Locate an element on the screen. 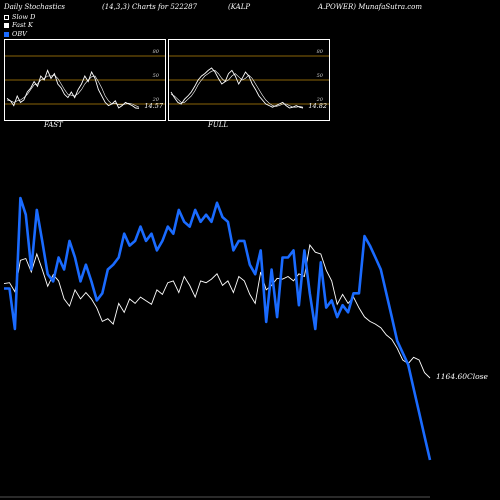 This screenshot has width=500, height=500. chart-source: A.POWER) MunafaSutra.com is located at coordinates (370, 7).